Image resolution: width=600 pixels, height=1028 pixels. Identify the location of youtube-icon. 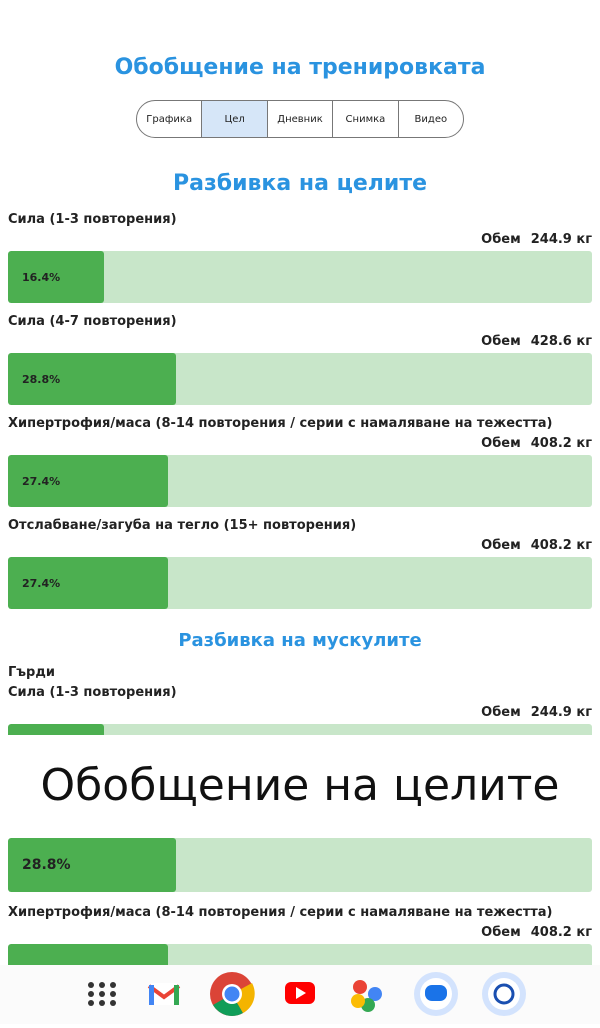
(300, 993).